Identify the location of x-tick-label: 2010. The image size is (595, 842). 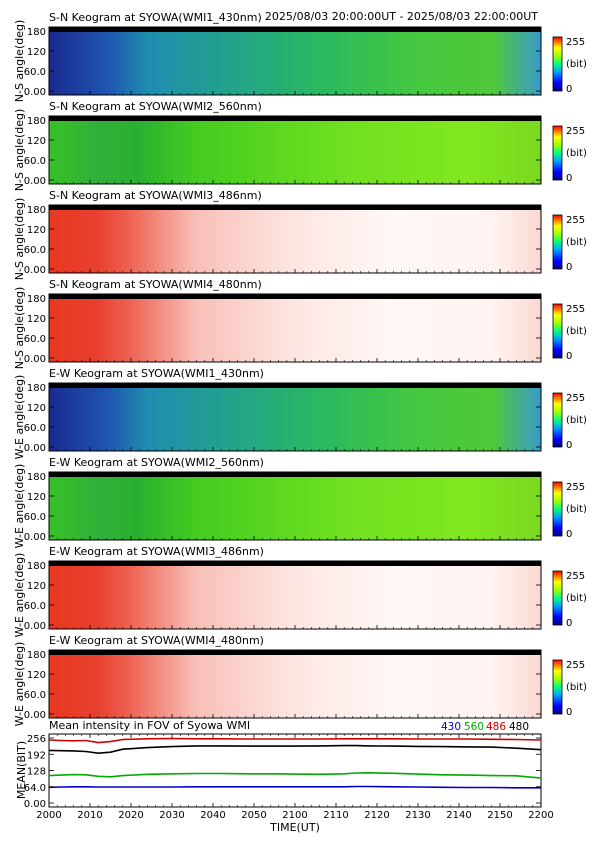
(89, 815).